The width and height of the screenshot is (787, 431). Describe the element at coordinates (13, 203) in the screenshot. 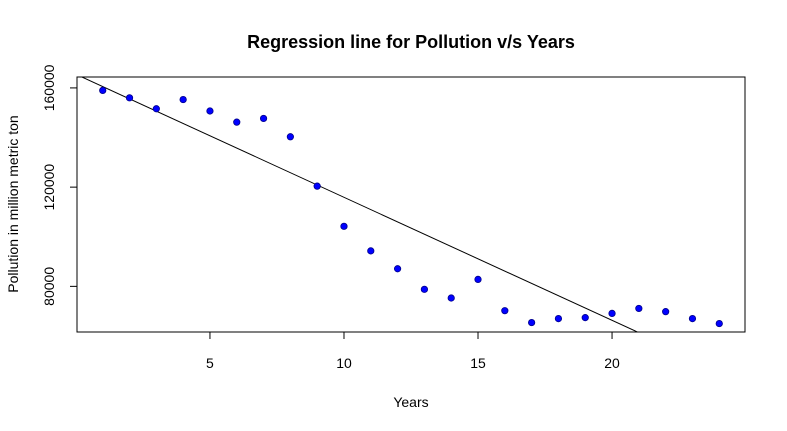

I see `y-axis-label: Pollution in million metric ton` at that location.